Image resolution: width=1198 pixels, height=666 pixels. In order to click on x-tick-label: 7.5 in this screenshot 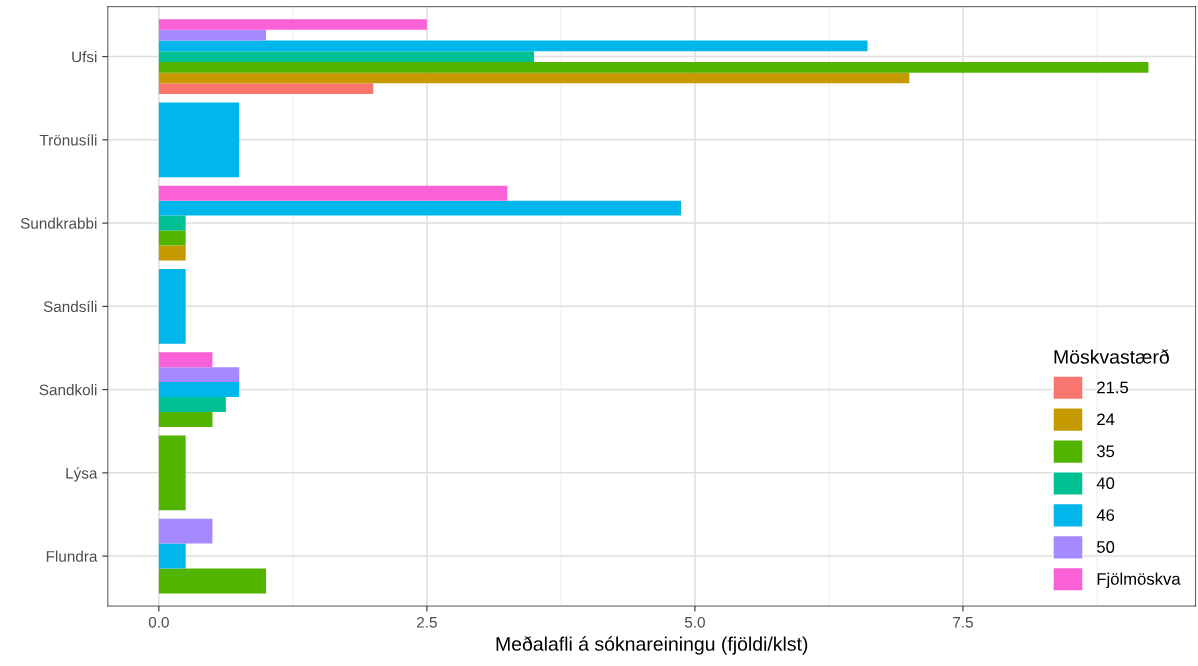, I will do `click(963, 622)`.